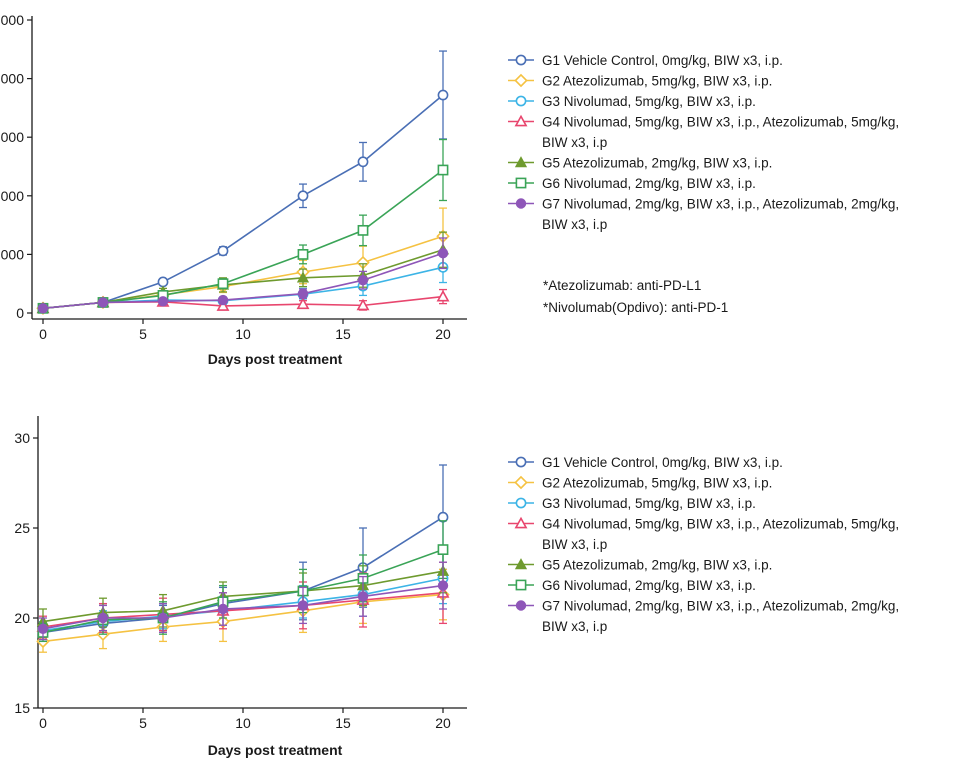 The width and height of the screenshot is (968, 763). I want to click on y-tick-label: 25, so click(22, 528).